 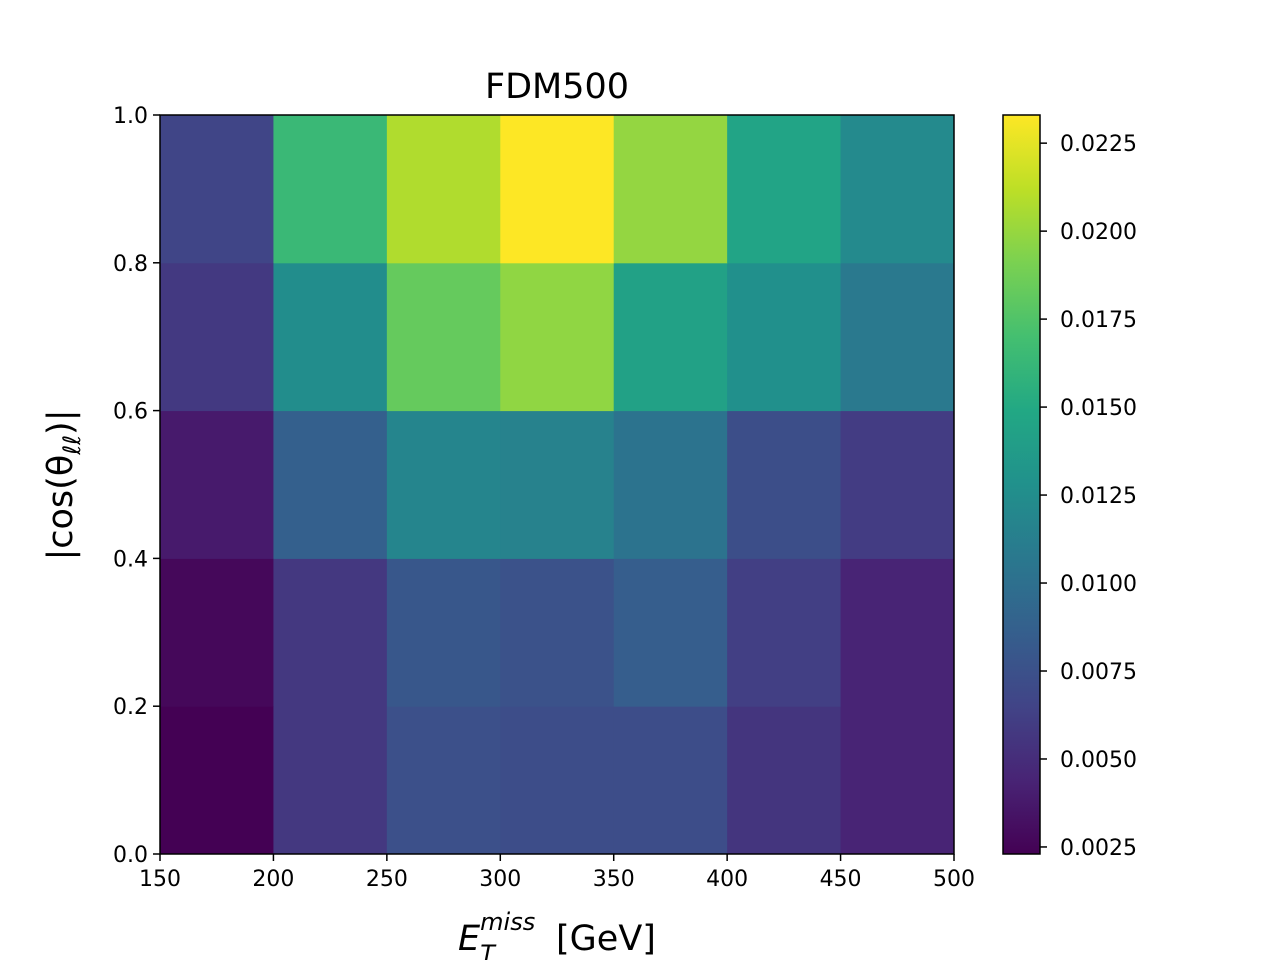 What do you see at coordinates (557, 873) in the screenshot?
I see `x-axis-ticks: 150 200 250 300 350 400 450 500` at bounding box center [557, 873].